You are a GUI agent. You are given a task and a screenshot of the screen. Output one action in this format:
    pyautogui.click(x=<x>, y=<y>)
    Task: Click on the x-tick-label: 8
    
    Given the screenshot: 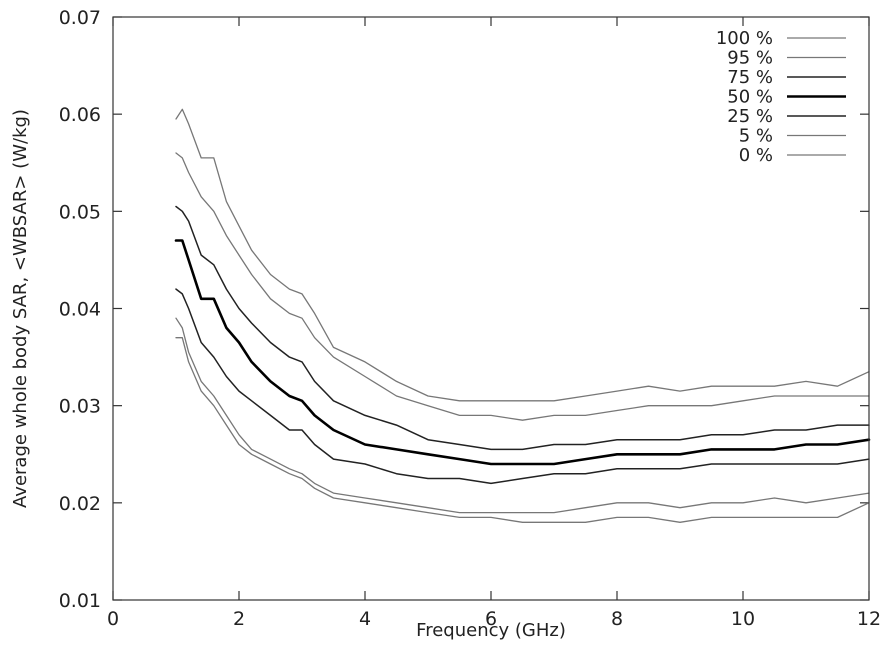 What is the action you would take?
    pyautogui.click(x=617, y=619)
    